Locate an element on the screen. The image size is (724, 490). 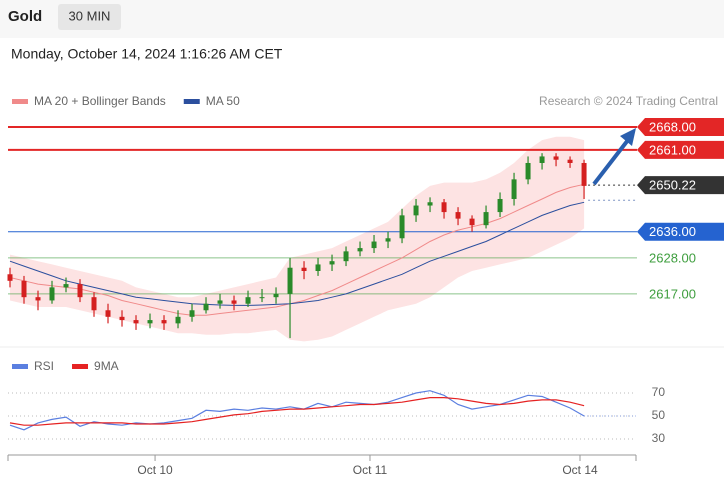
timestamp: Monday, October 14, 2024 1:16:26 AM CET is located at coordinates (147, 54).